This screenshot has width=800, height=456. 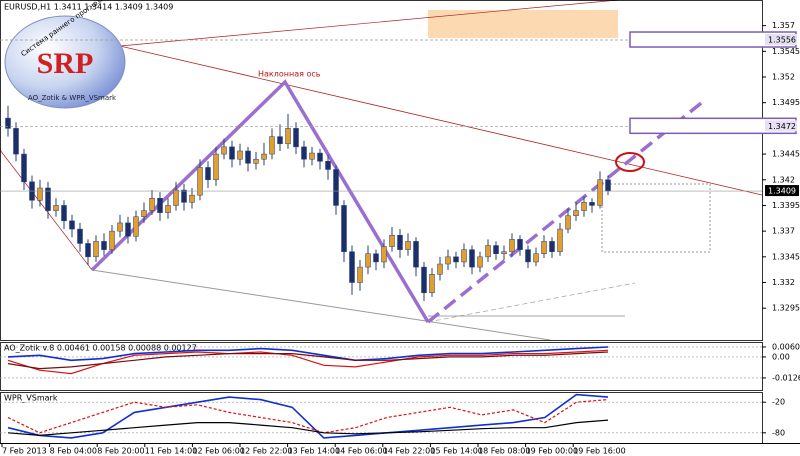 I want to click on x-tick-label: 12 Feb 22:00, so click(x=266, y=451).